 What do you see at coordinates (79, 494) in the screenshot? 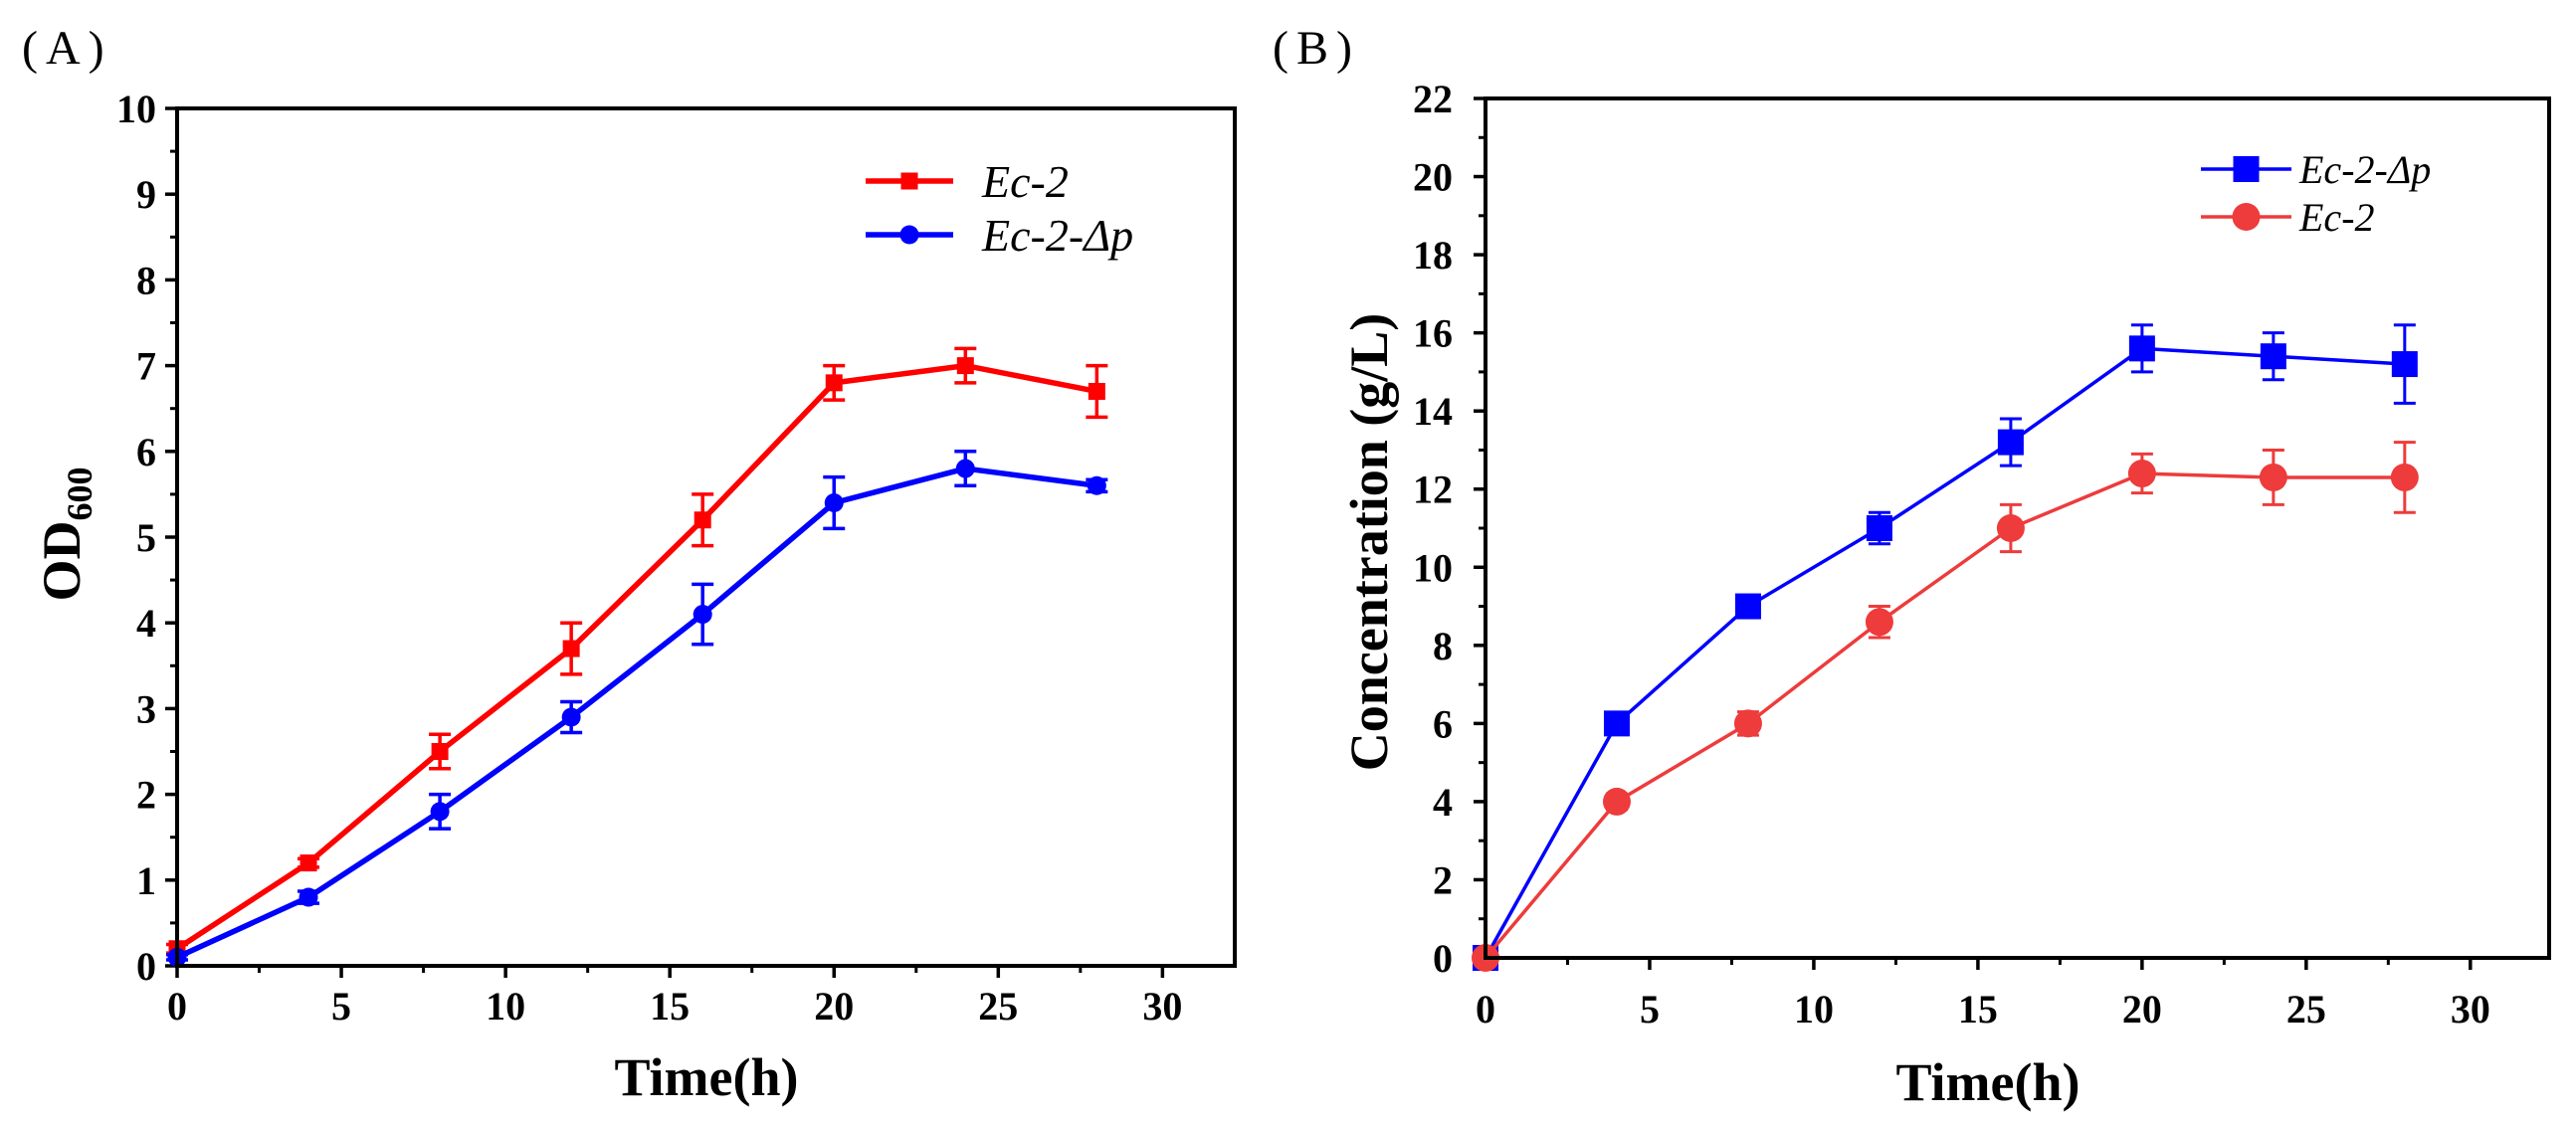
I see `y-axis-label-subscript: 600` at bounding box center [79, 494].